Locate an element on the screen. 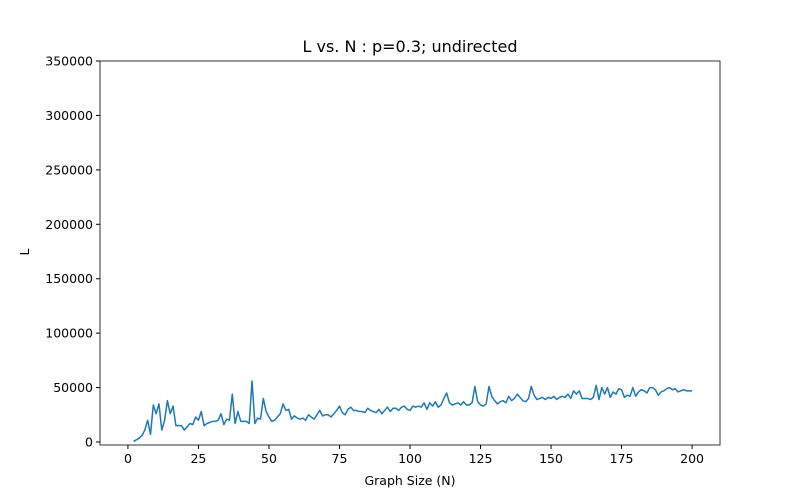 The image size is (800, 500). y-tick-label: 0 is located at coordinates (89, 442).